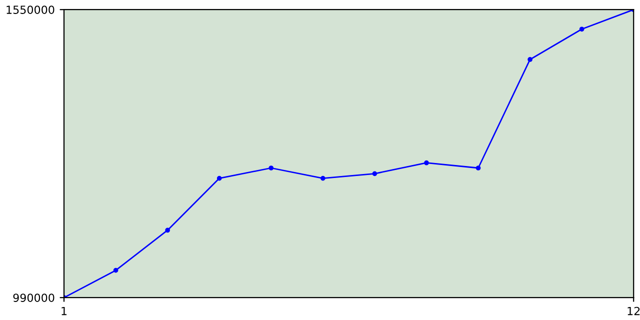 The width and height of the screenshot is (640, 320). What do you see at coordinates (33, 298) in the screenshot?
I see `y-tick-label: 990000` at bounding box center [33, 298].